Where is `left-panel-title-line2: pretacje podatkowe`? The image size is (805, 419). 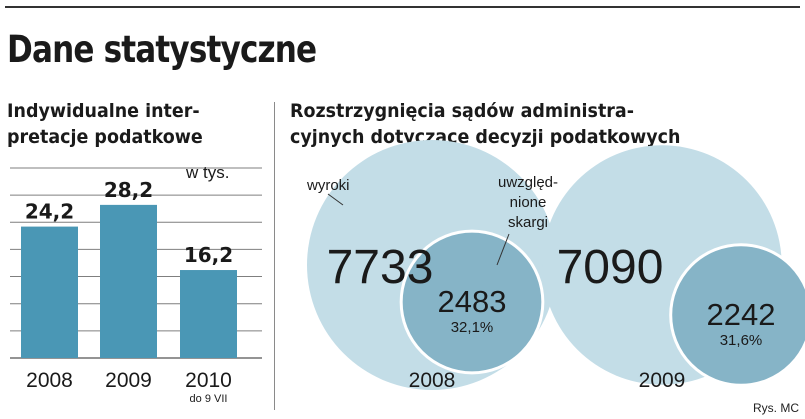
left-panel-title-line2: pretacje podatkowe is located at coordinates (105, 137).